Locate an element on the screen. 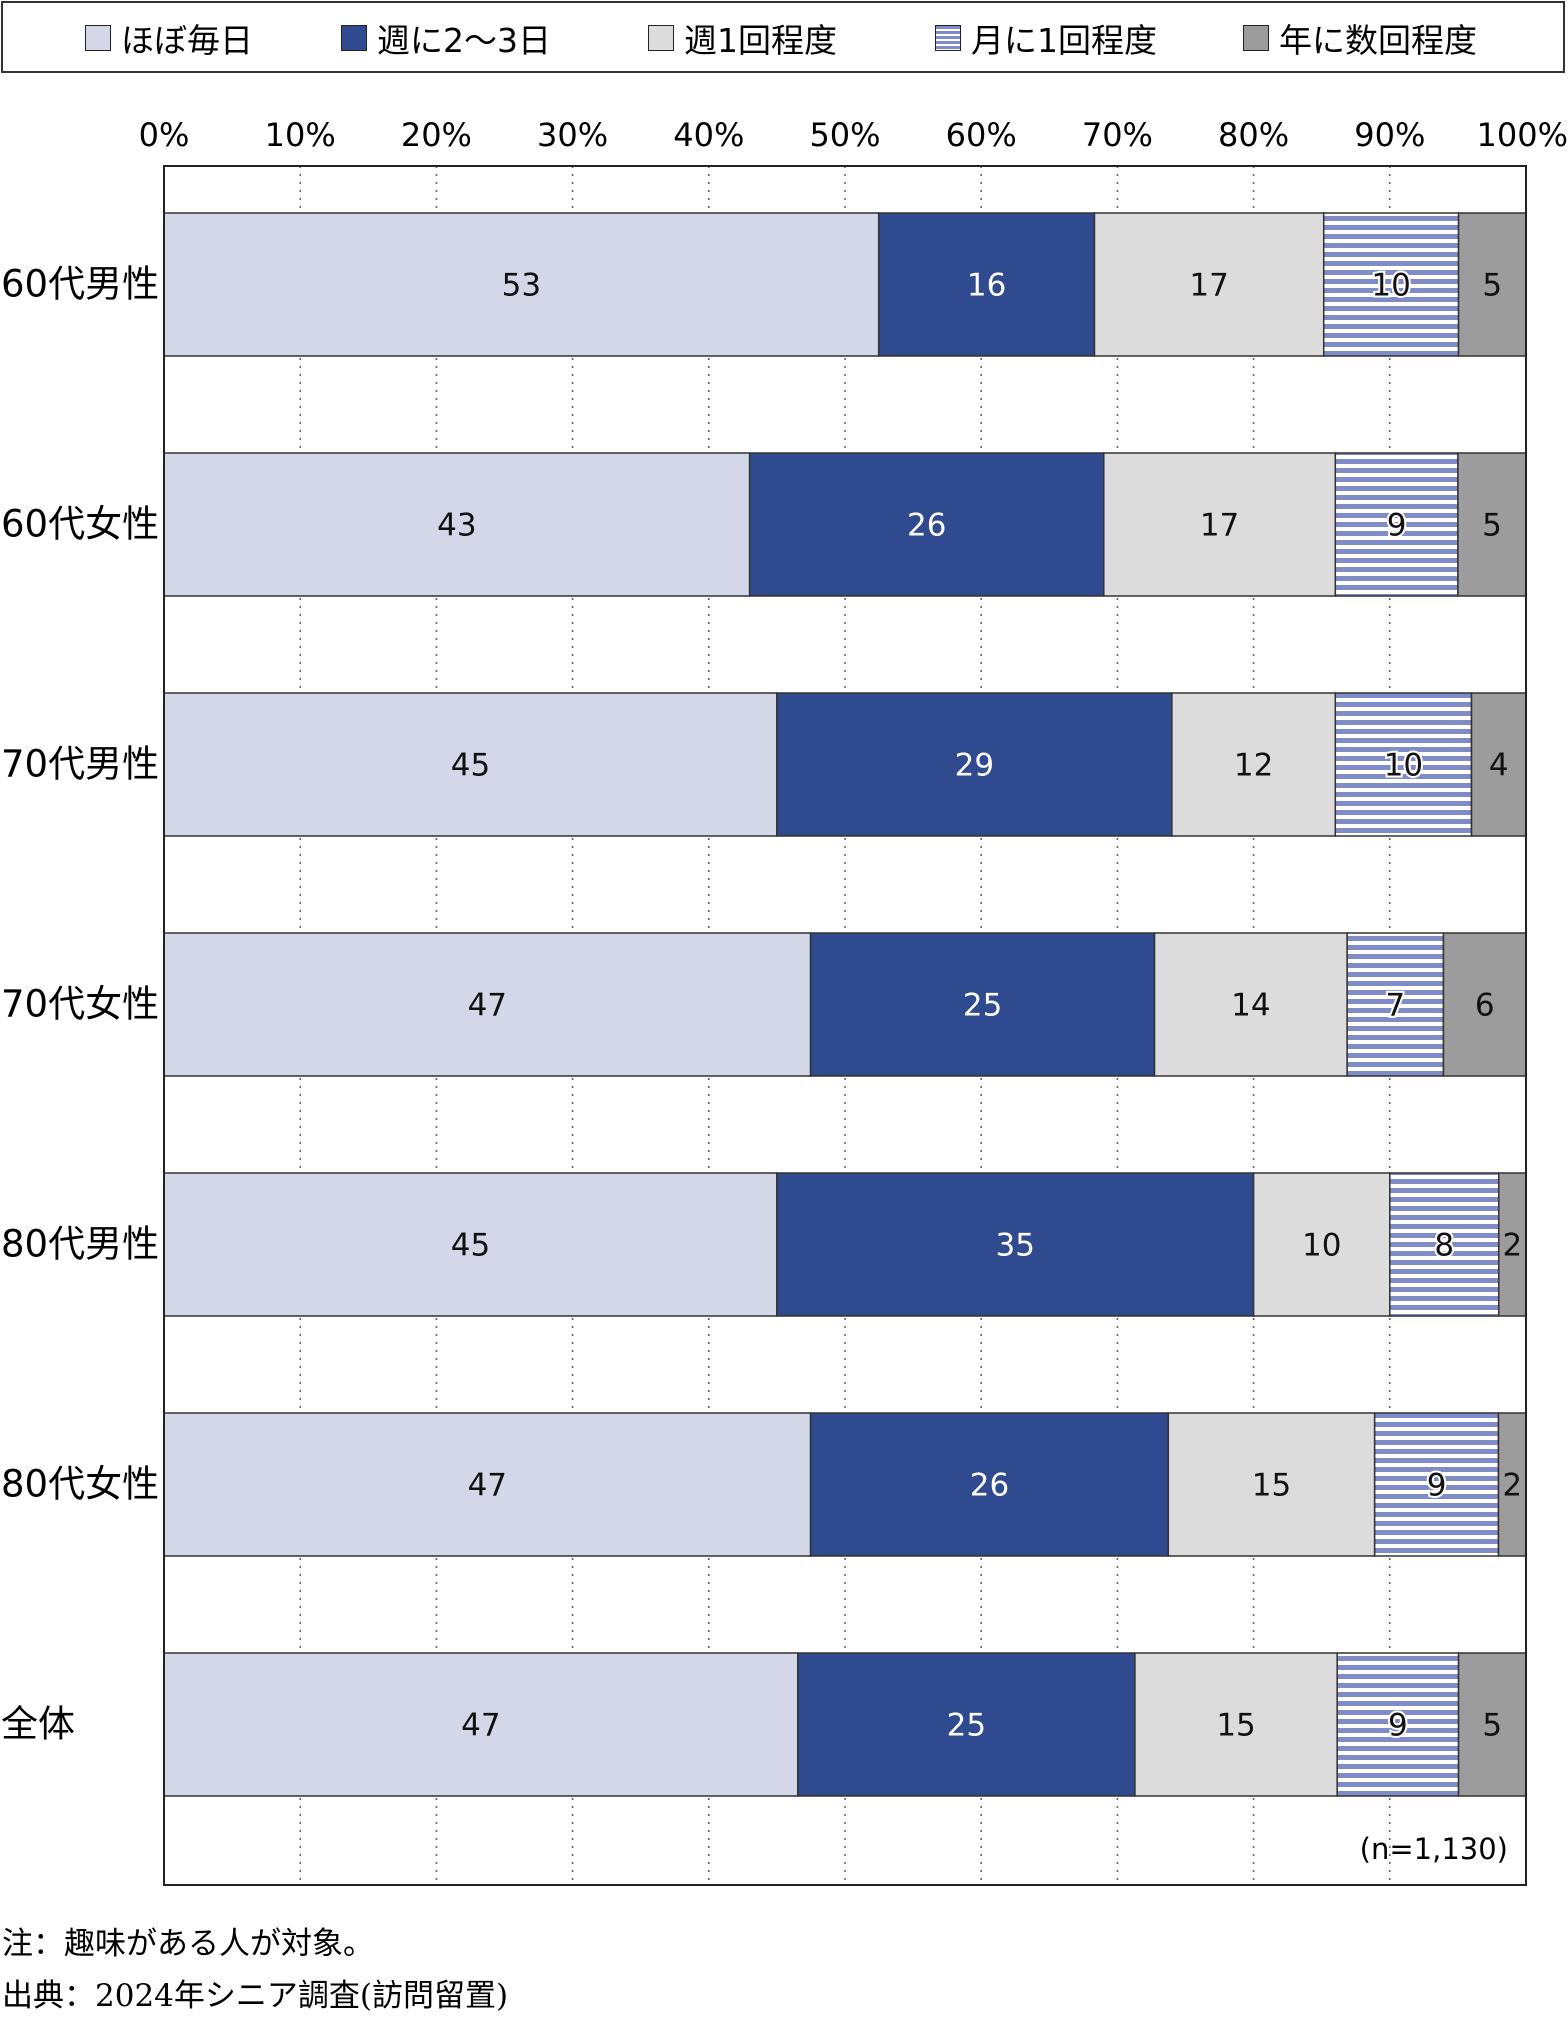  category-label: 70代女性 is located at coordinates (80, 1004).